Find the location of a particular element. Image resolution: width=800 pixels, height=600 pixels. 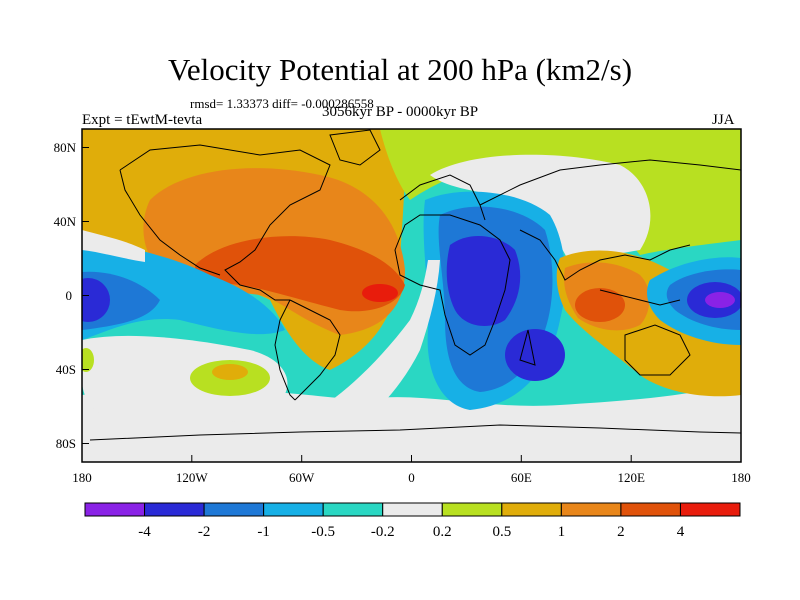

colorbar-label: 1 is located at coordinates (562, 532).